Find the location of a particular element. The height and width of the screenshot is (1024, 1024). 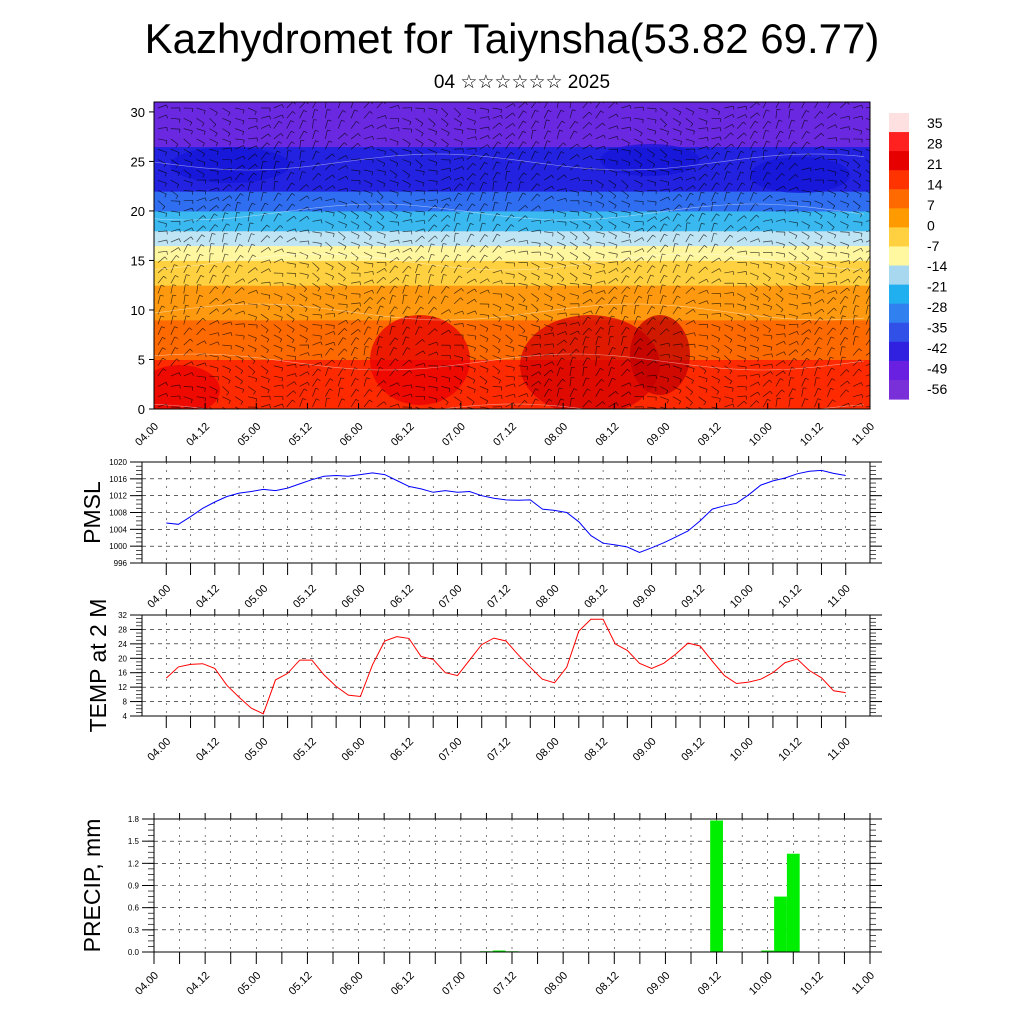

x-tick-label: 10.00 is located at coordinates (742, 597).